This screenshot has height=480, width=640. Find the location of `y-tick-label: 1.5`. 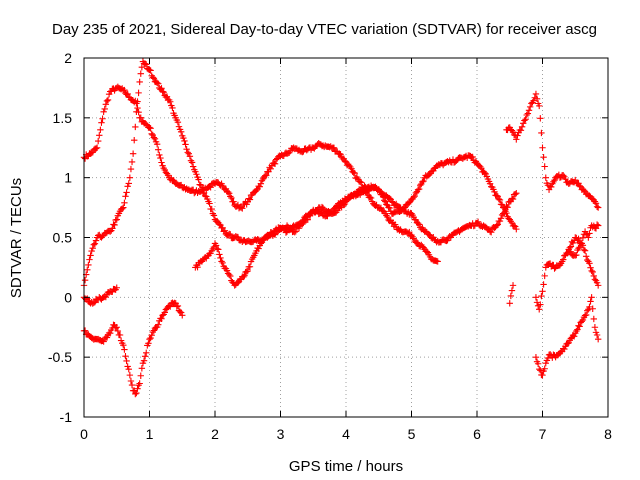

y-tick-label: 1.5 is located at coordinates (63, 118).